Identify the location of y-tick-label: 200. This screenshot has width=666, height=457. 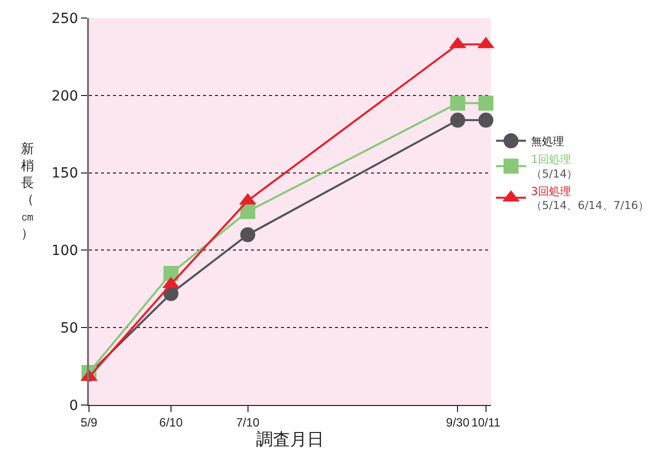
(64, 96).